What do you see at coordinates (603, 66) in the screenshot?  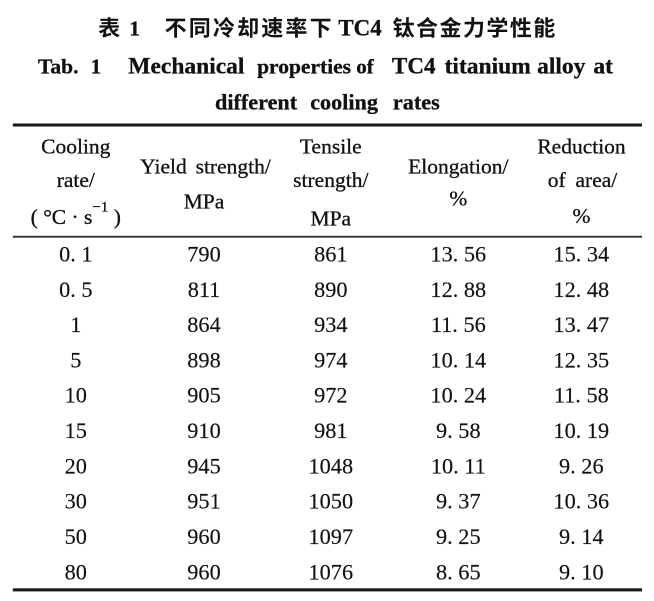 I see `svg-text: at` at bounding box center [603, 66].